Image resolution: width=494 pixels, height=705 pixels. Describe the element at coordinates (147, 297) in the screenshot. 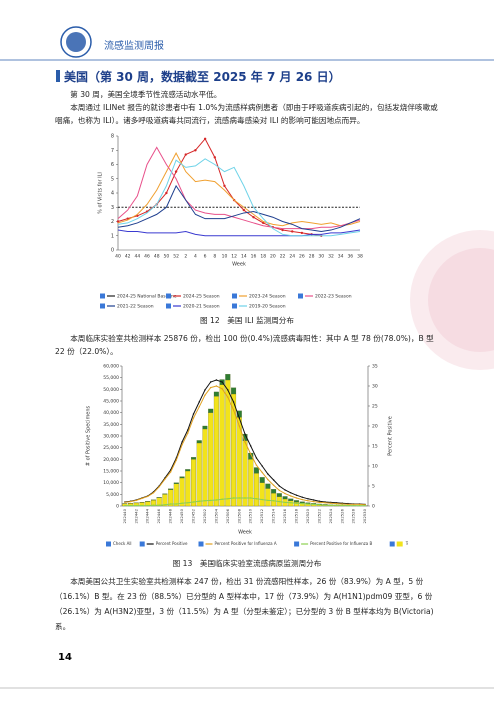

I see `legend-label: 2024-25 National Baseline` at that location.